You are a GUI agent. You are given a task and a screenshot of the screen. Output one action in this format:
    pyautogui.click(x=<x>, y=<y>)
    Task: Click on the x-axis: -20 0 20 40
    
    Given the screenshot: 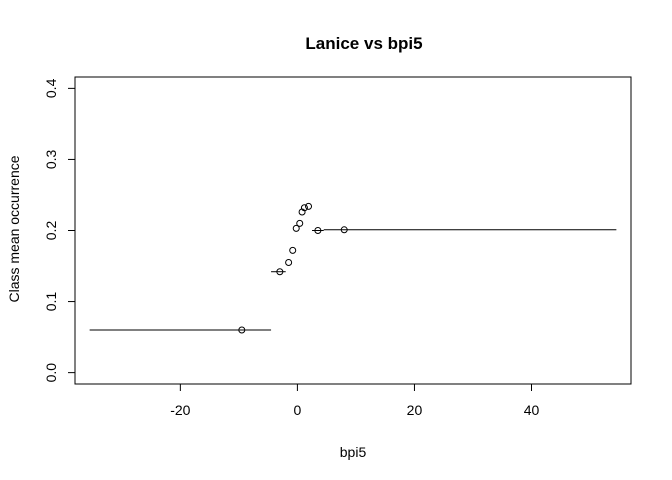 What is the action you would take?
    pyautogui.click(x=355, y=400)
    